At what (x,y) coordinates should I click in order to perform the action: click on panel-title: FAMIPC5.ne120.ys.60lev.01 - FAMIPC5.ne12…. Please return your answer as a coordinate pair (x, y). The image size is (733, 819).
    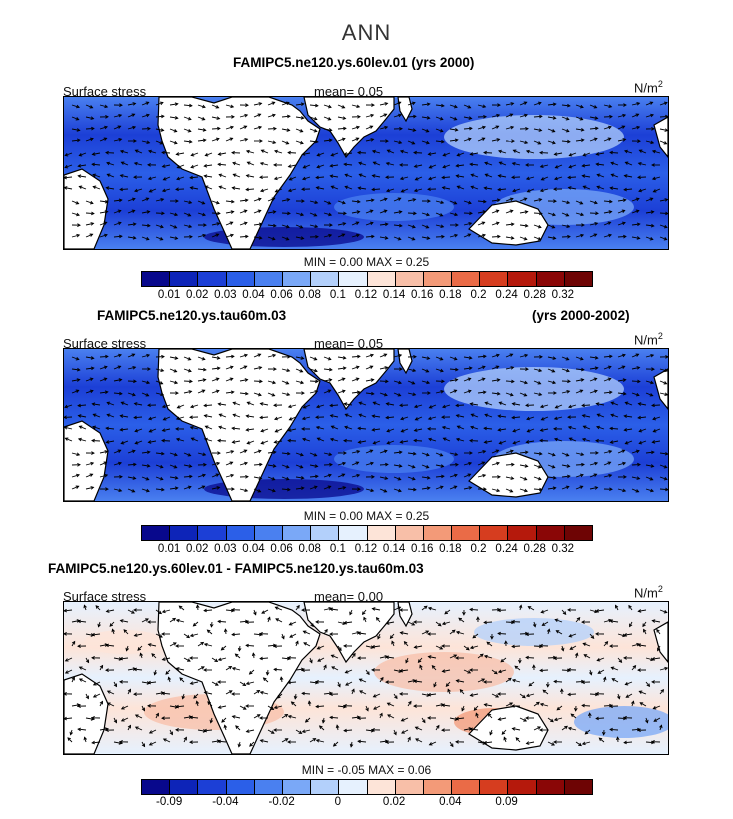
    Looking at the image, I should click on (236, 568).